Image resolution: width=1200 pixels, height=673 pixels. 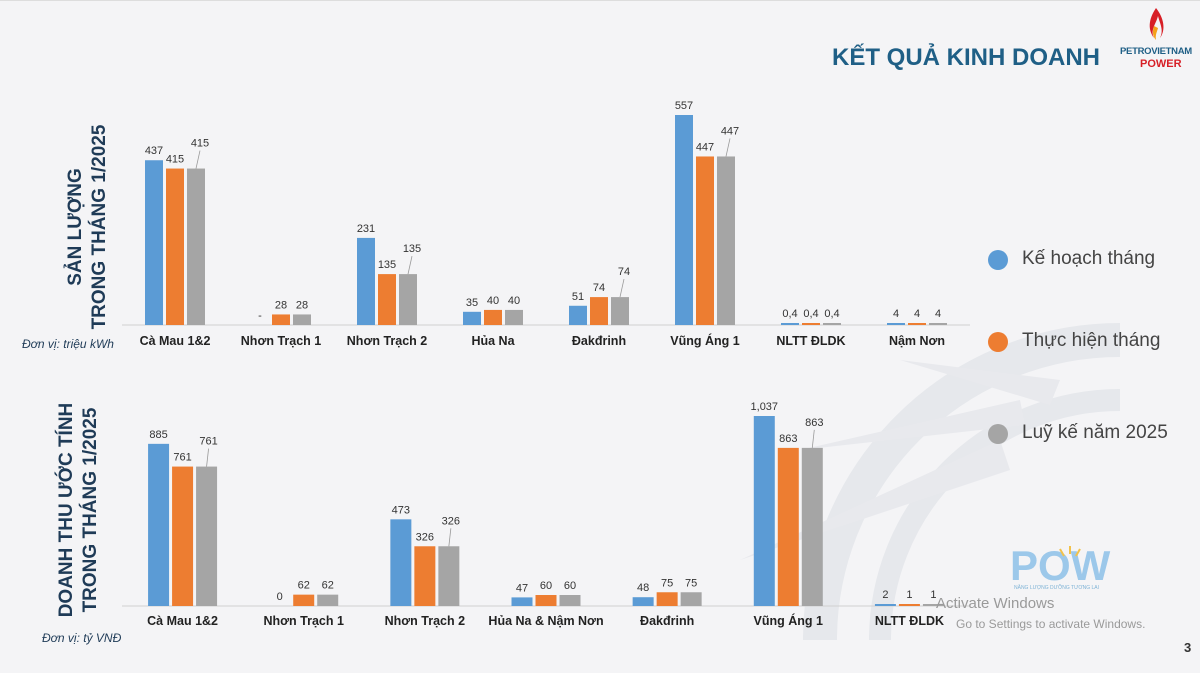 What do you see at coordinates (302, 305) in the screenshot?
I see `chart1-data-label: 28` at bounding box center [302, 305].